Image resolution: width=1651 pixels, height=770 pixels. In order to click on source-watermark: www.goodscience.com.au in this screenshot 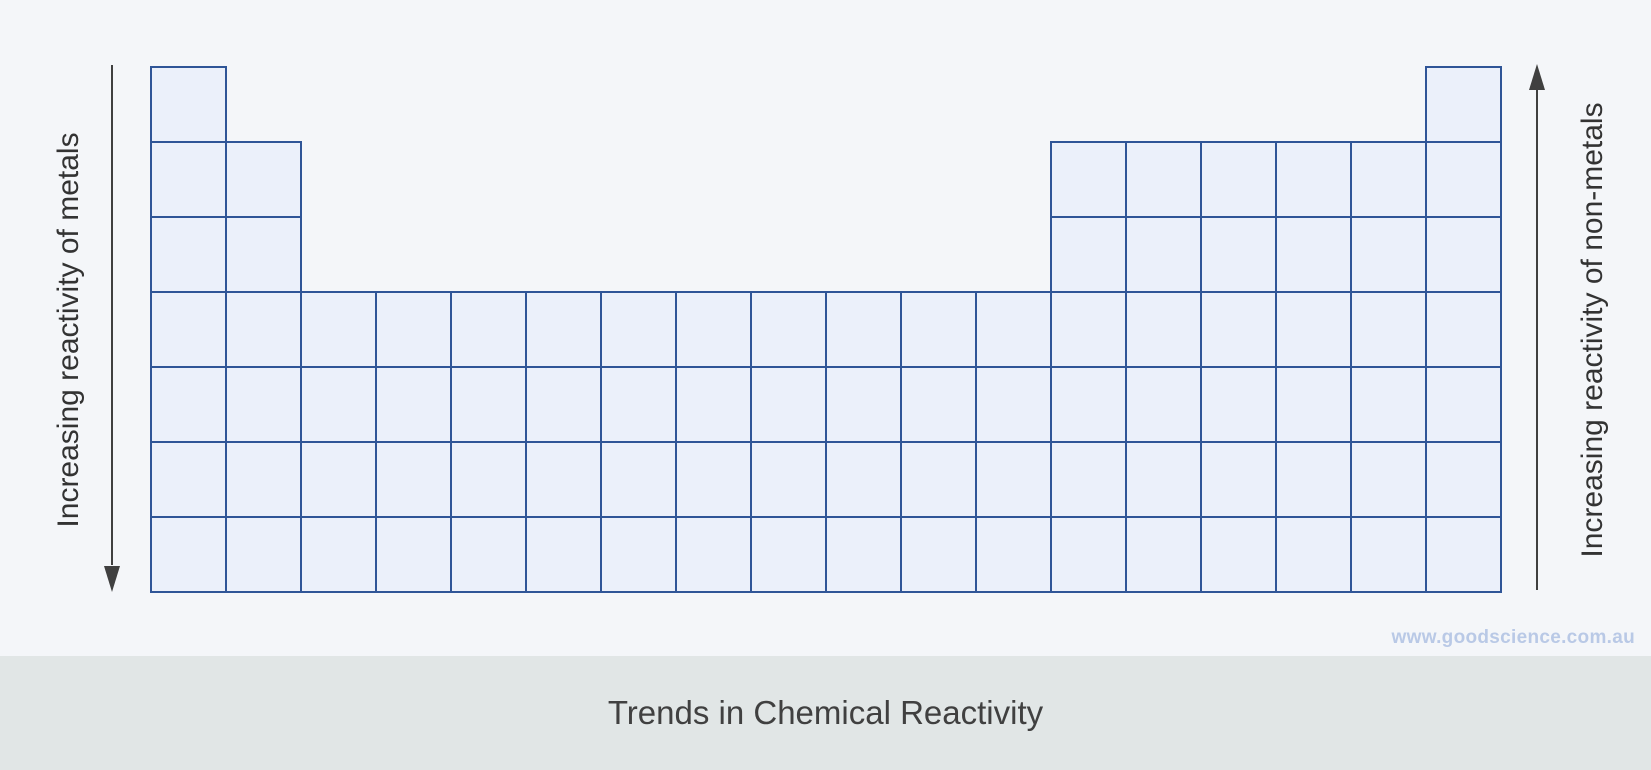, I will do `click(1513, 637)`.